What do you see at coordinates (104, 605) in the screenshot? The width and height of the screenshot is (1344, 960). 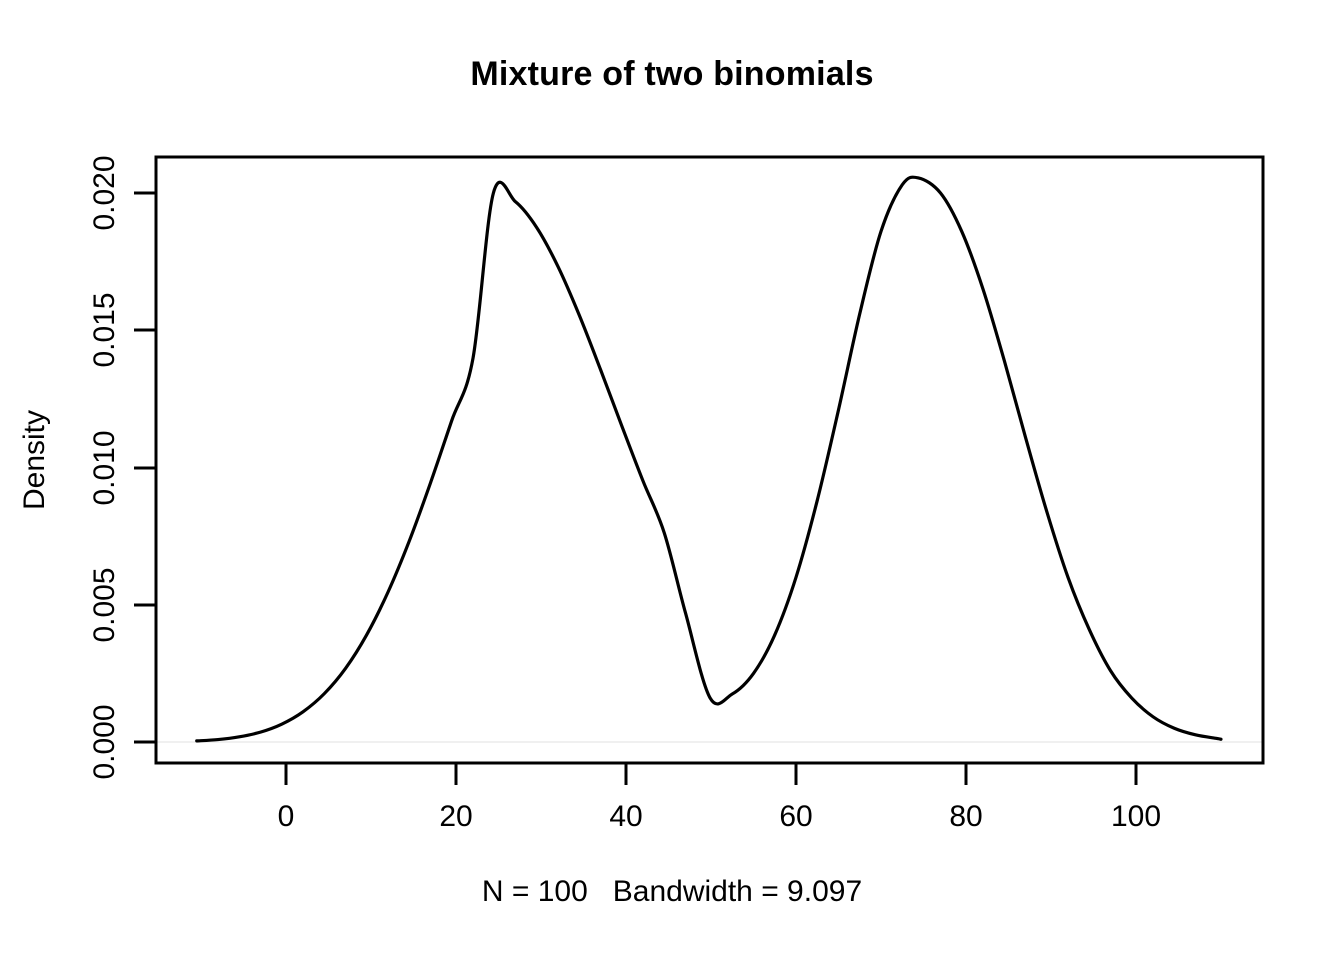 I see `y-tick-label-1: 0.005` at bounding box center [104, 605].